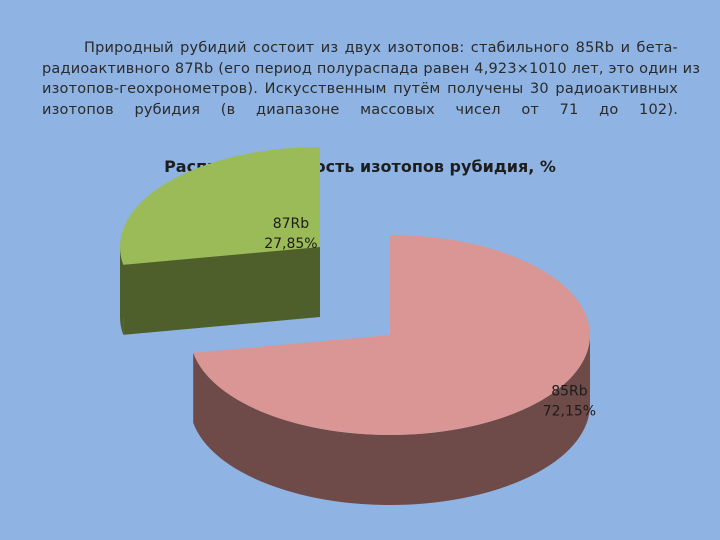 The image size is (720, 540). Describe the element at coordinates (569, 391) in the screenshot. I see `slice-name-label-85rb: 85Rb` at that location.